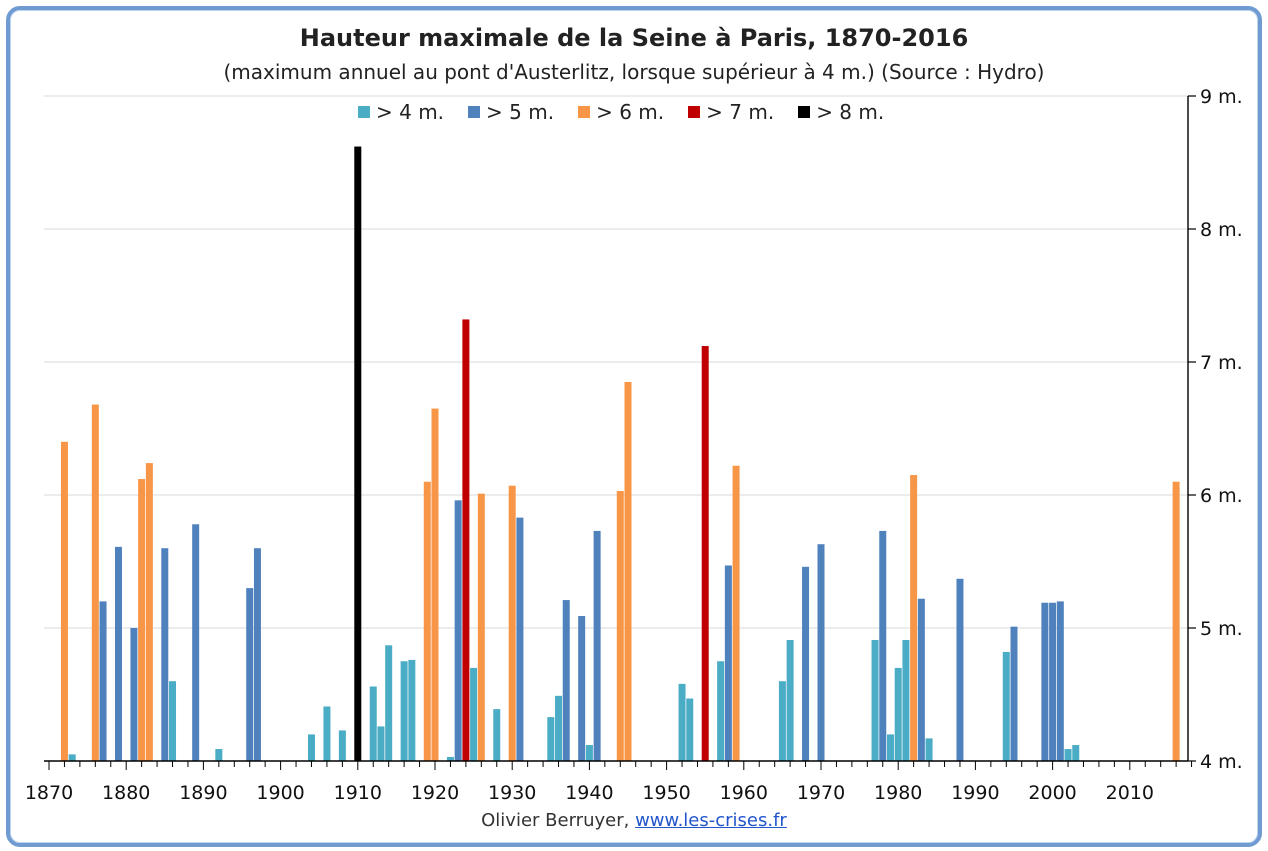  What do you see at coordinates (474, 112) in the screenshot?
I see `legend-swatch-gt5` at bounding box center [474, 112].